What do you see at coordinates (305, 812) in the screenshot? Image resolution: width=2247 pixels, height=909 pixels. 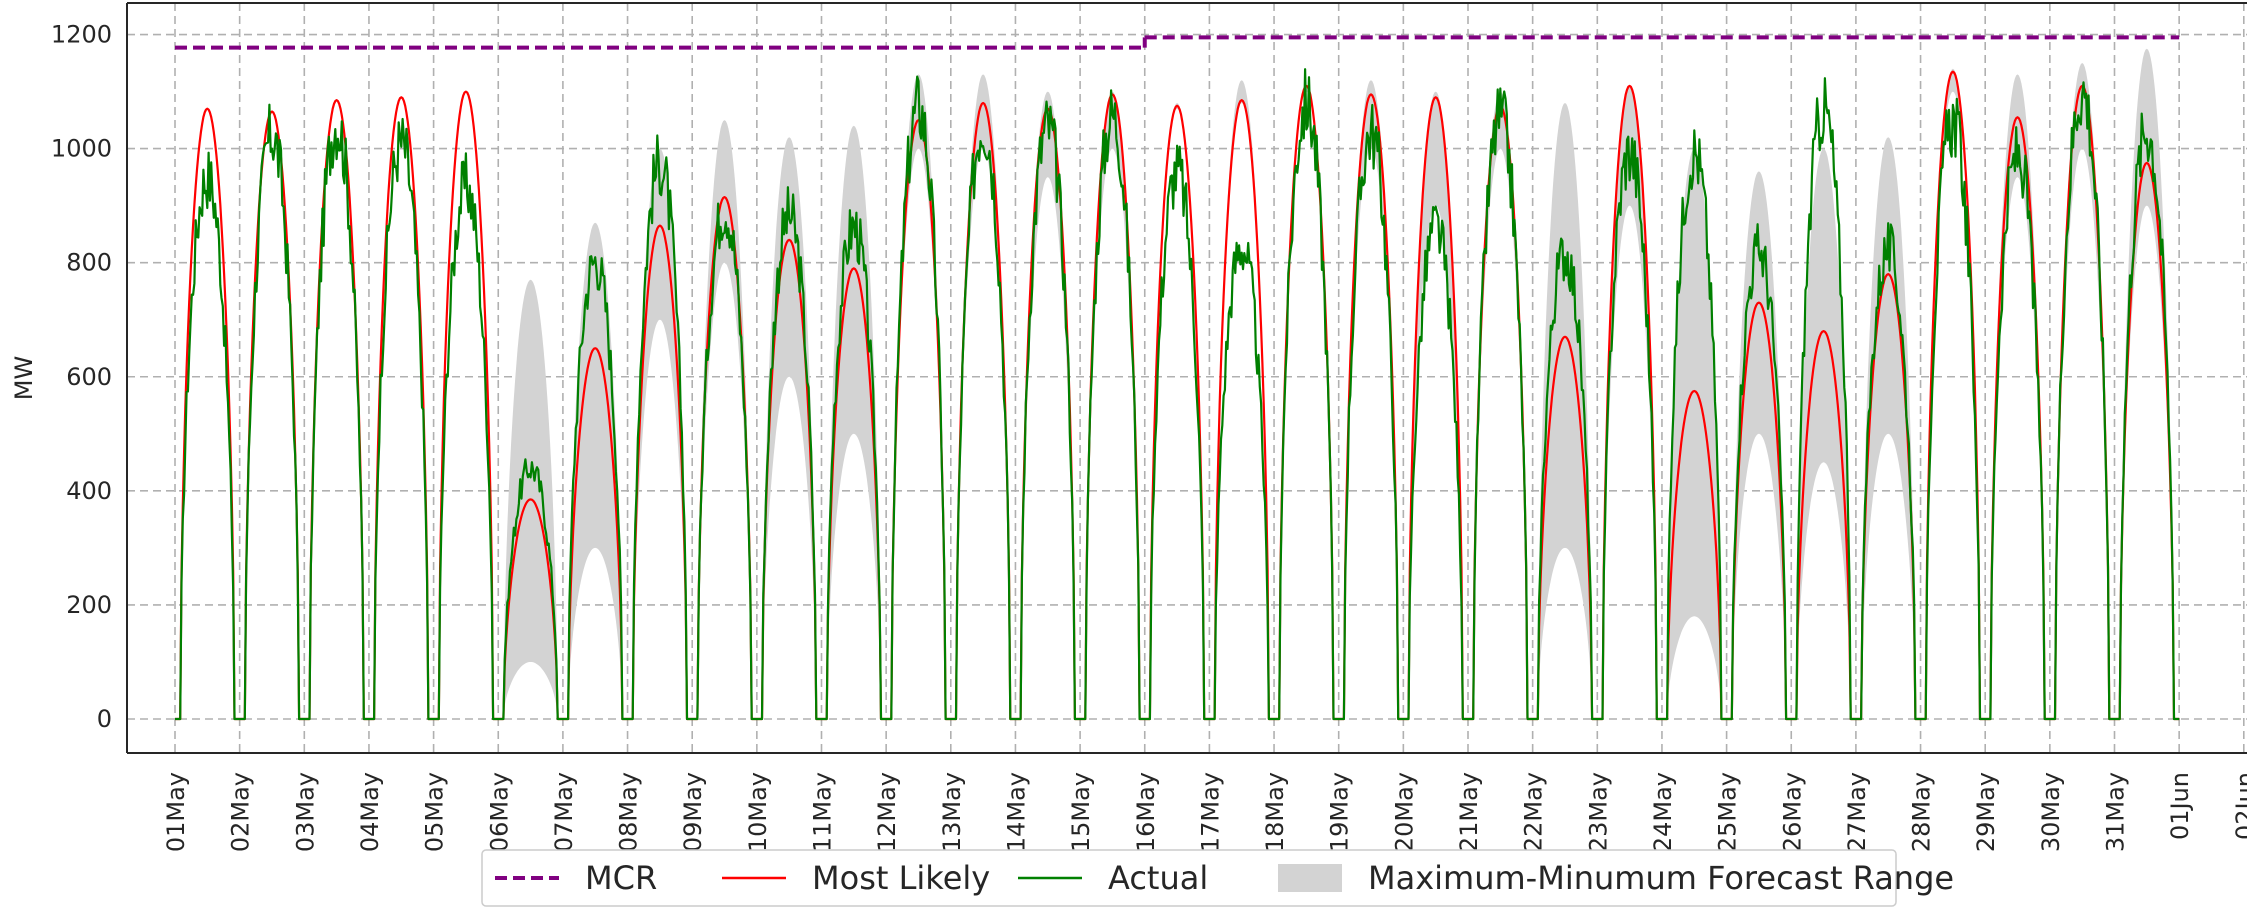 I see `x-tick-label: 03May` at bounding box center [305, 812].